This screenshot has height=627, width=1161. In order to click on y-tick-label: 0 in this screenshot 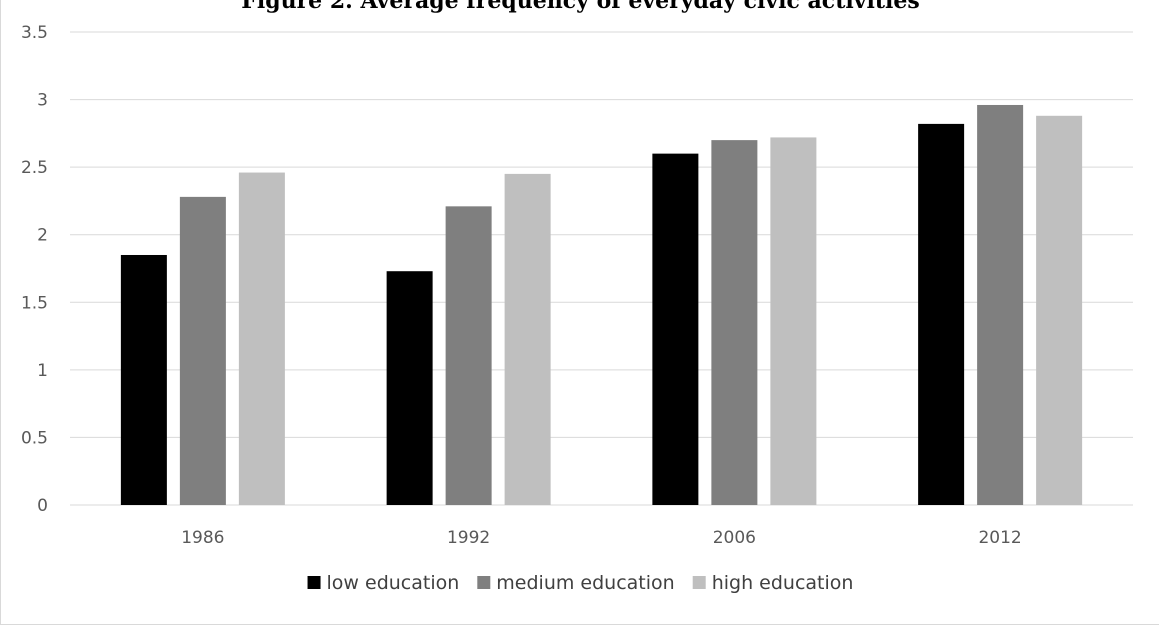, I will do `click(42, 506)`.